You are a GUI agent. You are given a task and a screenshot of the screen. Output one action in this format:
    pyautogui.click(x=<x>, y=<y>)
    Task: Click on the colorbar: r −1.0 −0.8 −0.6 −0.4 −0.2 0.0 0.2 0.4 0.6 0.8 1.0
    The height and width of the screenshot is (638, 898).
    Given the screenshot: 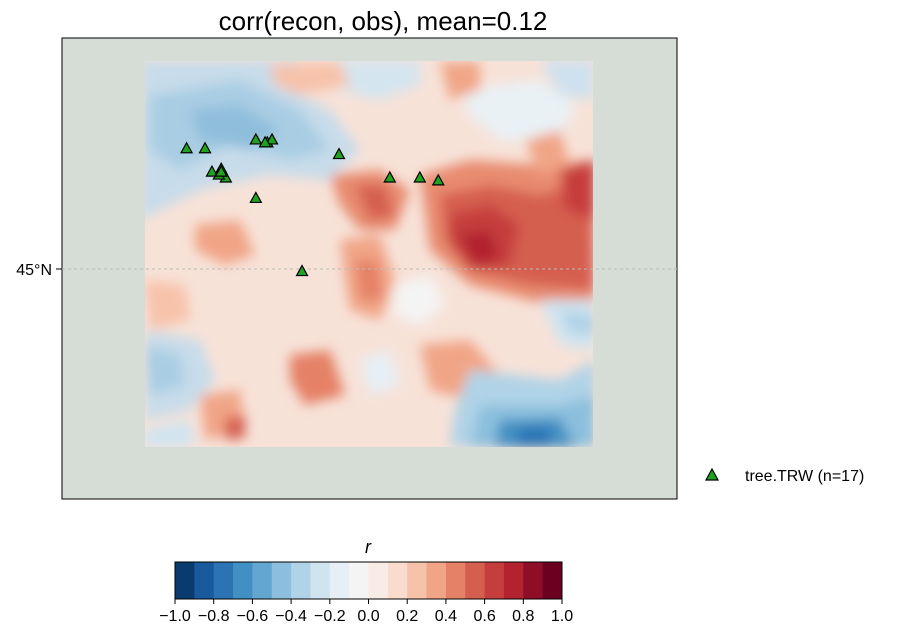 What is the action you would take?
    pyautogui.click(x=366, y=581)
    